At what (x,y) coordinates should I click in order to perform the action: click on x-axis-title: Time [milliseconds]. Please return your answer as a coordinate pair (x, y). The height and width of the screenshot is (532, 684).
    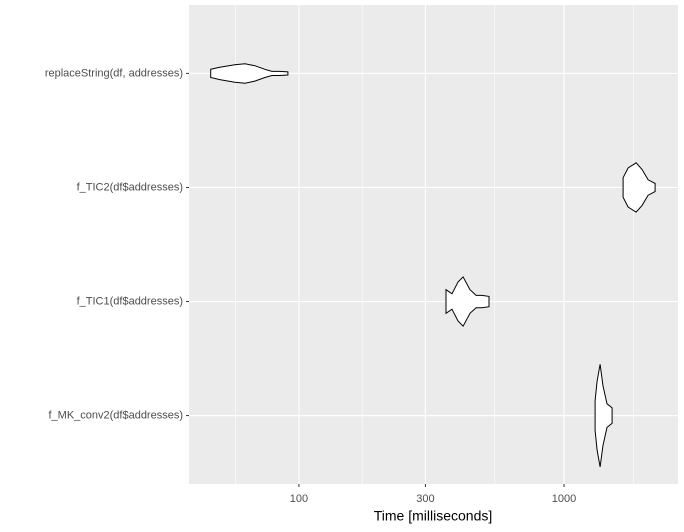
    Looking at the image, I should click on (433, 516).